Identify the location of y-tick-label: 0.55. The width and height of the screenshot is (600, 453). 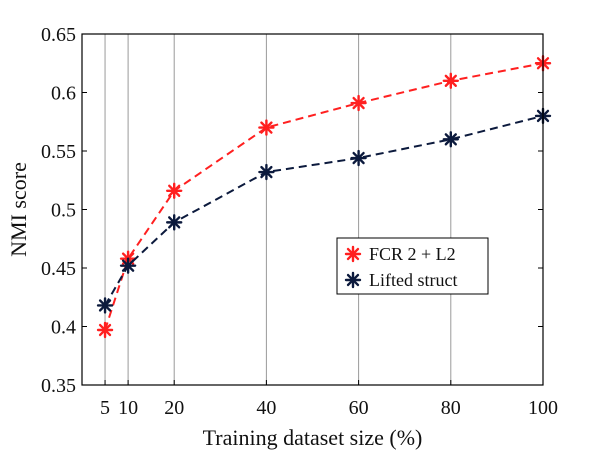
(58, 152).